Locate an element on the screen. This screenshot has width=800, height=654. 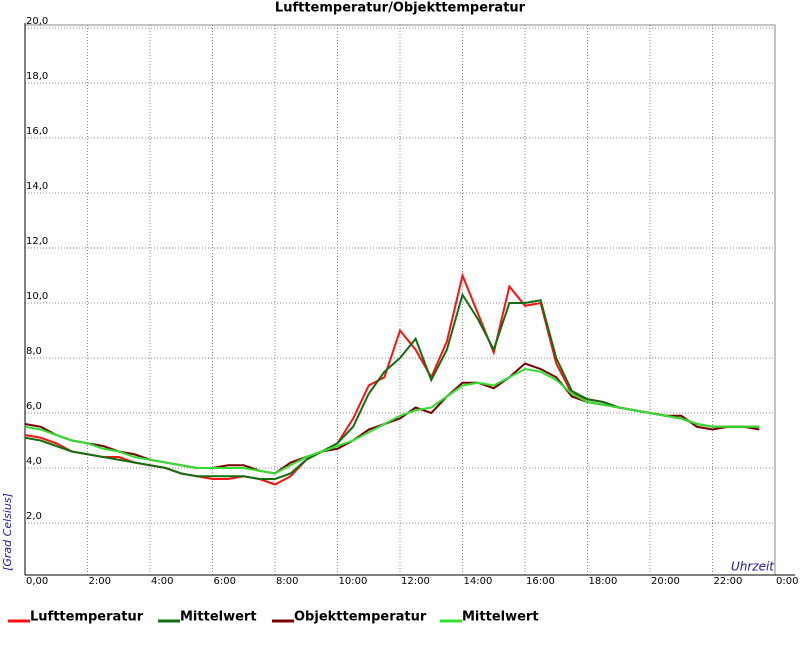
x-tick-label: 20:00 is located at coordinates (665, 581).